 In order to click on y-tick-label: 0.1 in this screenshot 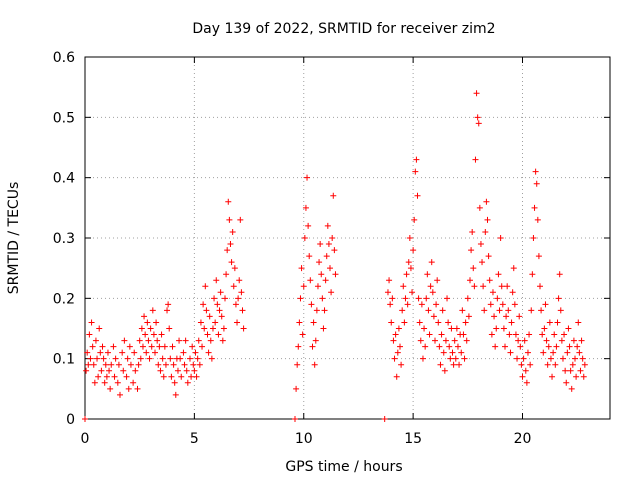, I will do `click(64, 360)`.